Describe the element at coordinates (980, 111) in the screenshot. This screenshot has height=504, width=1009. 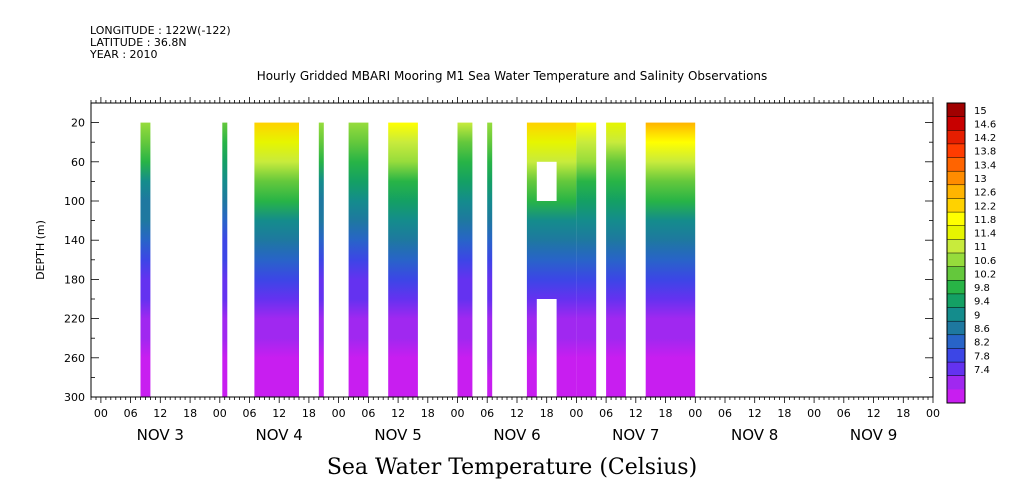
I see `colorbar-label: 15` at that location.